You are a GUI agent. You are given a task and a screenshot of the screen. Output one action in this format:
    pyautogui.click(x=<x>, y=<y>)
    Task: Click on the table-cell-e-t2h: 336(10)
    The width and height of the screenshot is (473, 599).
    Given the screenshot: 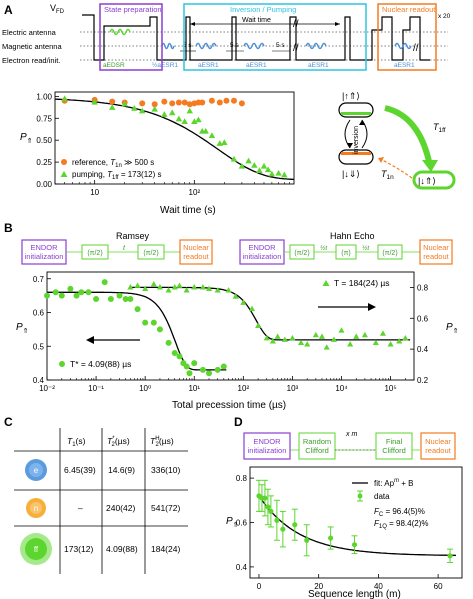 What is the action you would take?
    pyautogui.click(x=165, y=470)
    